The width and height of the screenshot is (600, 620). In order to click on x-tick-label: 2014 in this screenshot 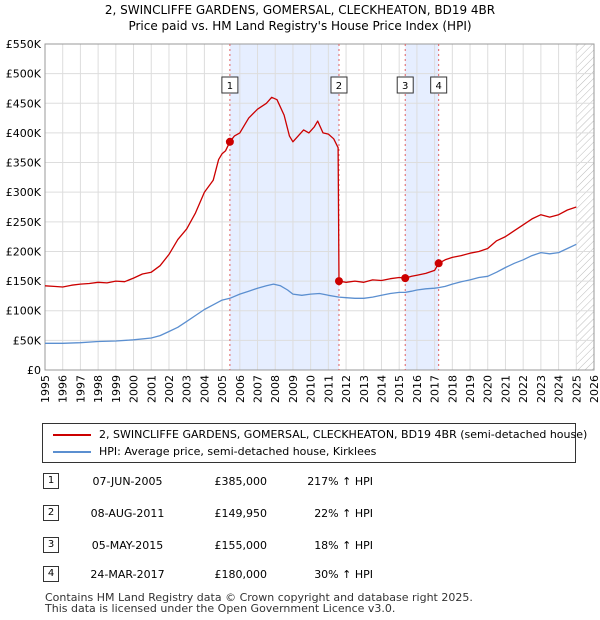, I will do `click(381, 389)`.